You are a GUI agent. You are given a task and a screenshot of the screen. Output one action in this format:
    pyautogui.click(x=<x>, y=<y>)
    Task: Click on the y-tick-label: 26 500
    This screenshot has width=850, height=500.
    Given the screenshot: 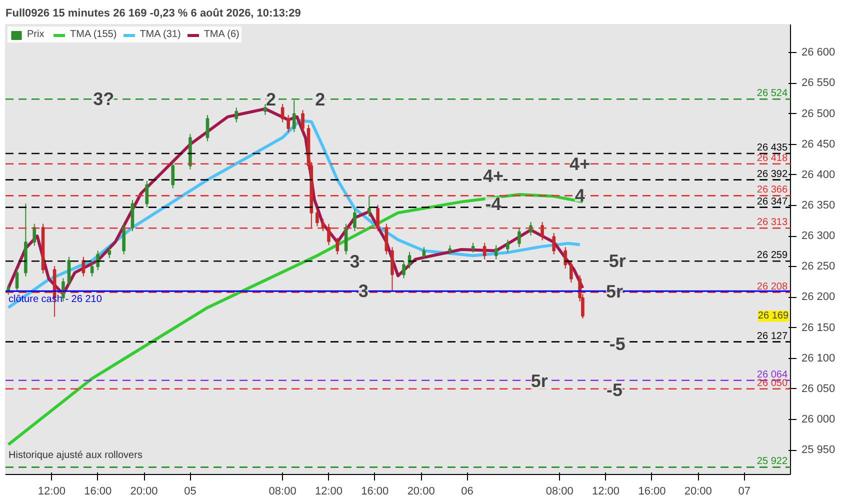 What is the action you would take?
    pyautogui.click(x=819, y=114)
    